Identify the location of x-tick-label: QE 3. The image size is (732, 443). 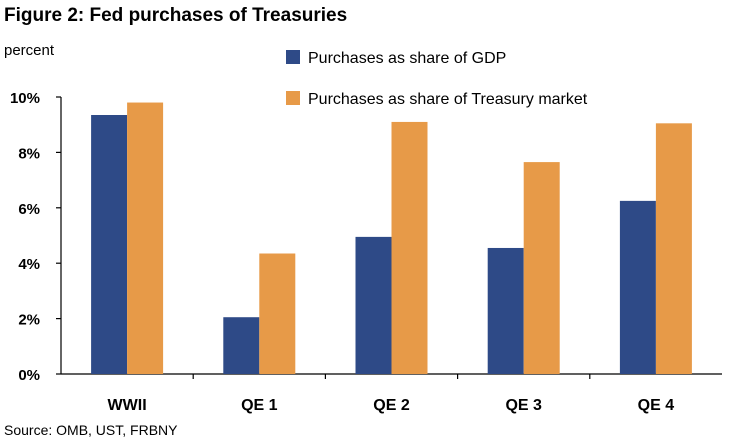
(523, 405).